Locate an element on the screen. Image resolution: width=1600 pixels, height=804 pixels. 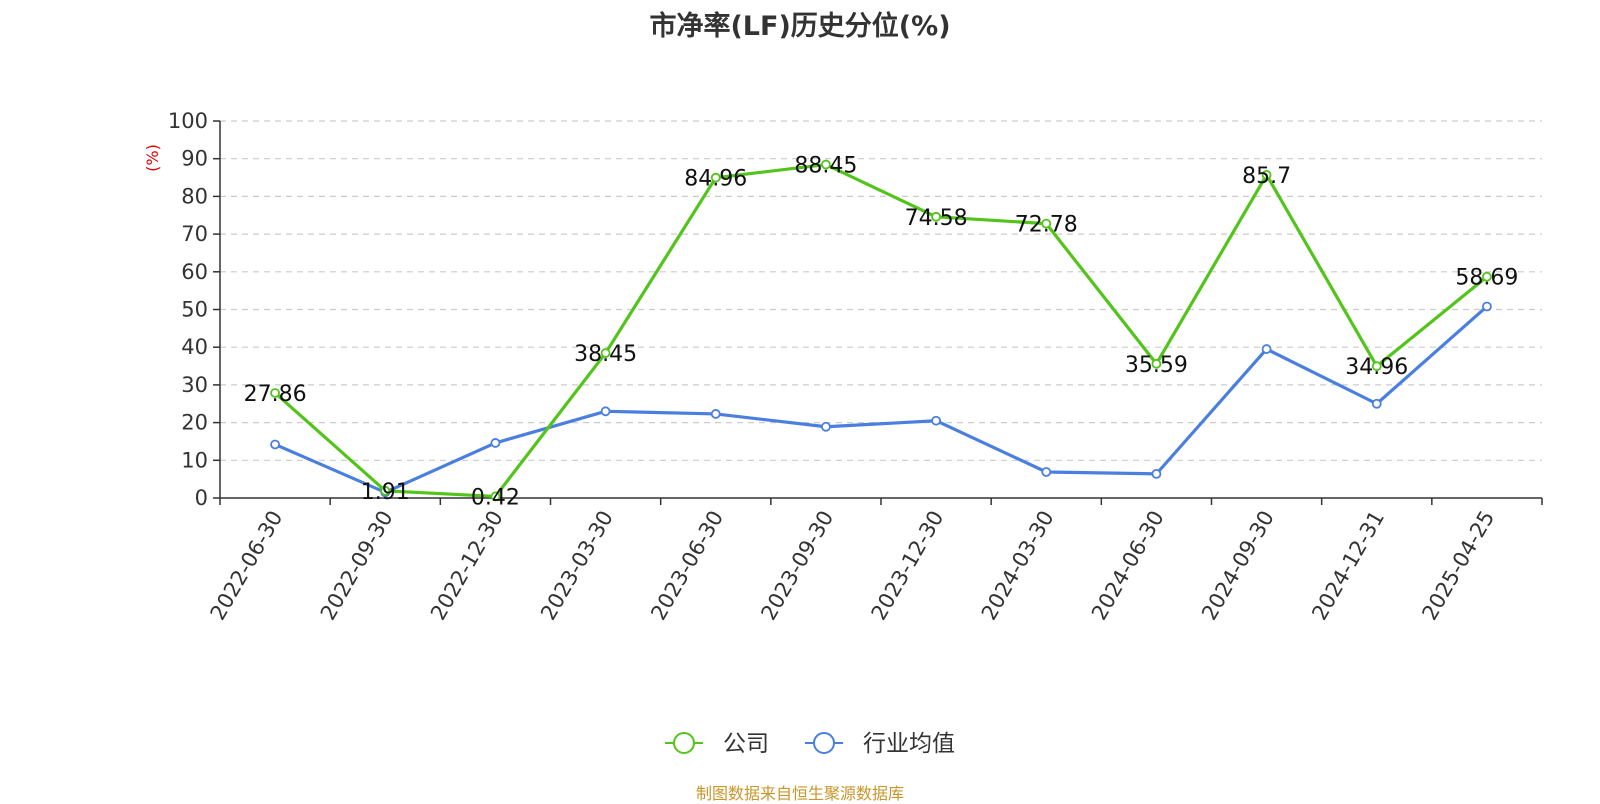
x-tick-label: 2022-06-30 is located at coordinates (247, 566).